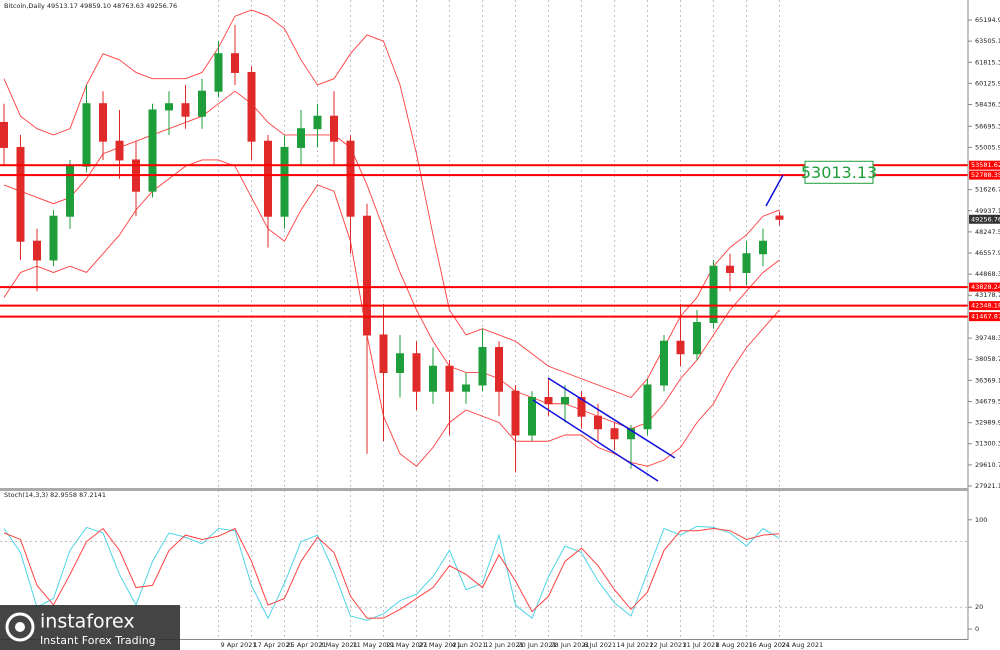 The height and width of the screenshot is (650, 1000). What do you see at coordinates (307, 645) in the screenshot?
I see `x-tick-label: 25 Apr 2021` at bounding box center [307, 645].